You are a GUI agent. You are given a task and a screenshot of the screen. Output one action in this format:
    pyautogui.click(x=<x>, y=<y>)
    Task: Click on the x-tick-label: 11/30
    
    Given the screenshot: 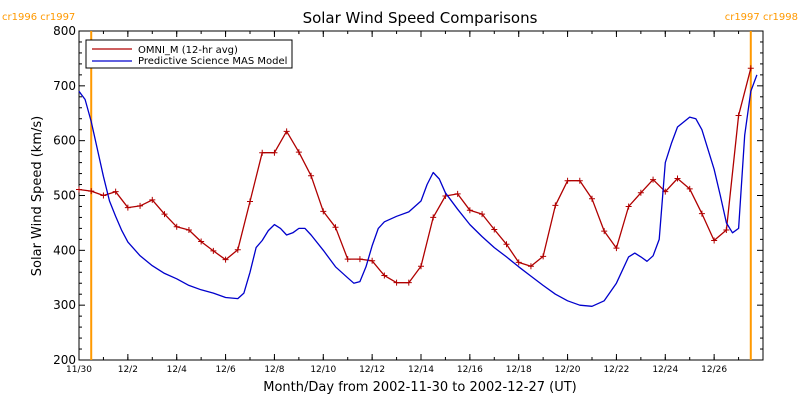 What is the action you would take?
    pyautogui.click(x=79, y=370)
    